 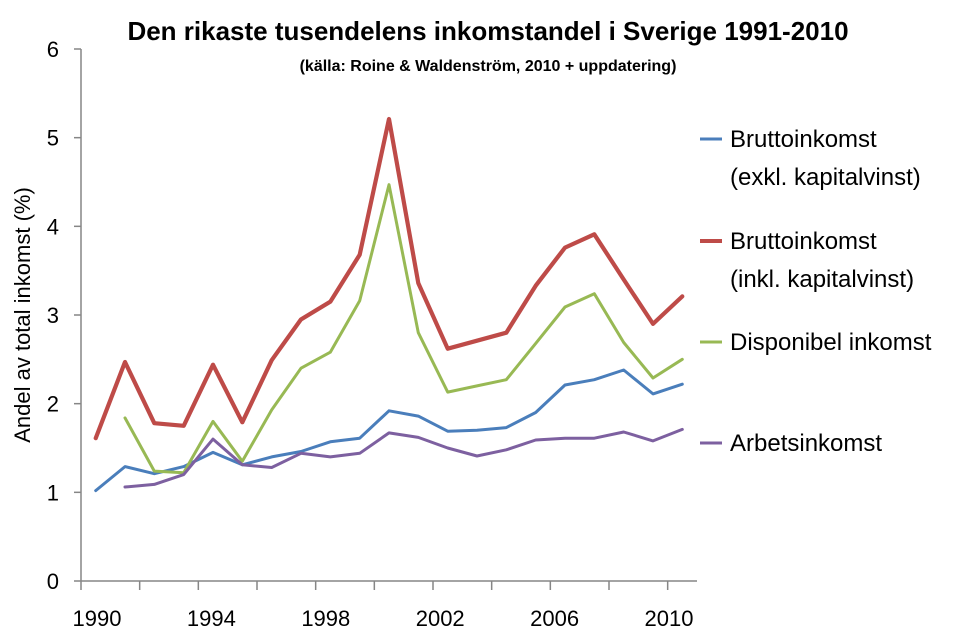 I want to click on y-tick-label: 5, so click(x=53, y=138).